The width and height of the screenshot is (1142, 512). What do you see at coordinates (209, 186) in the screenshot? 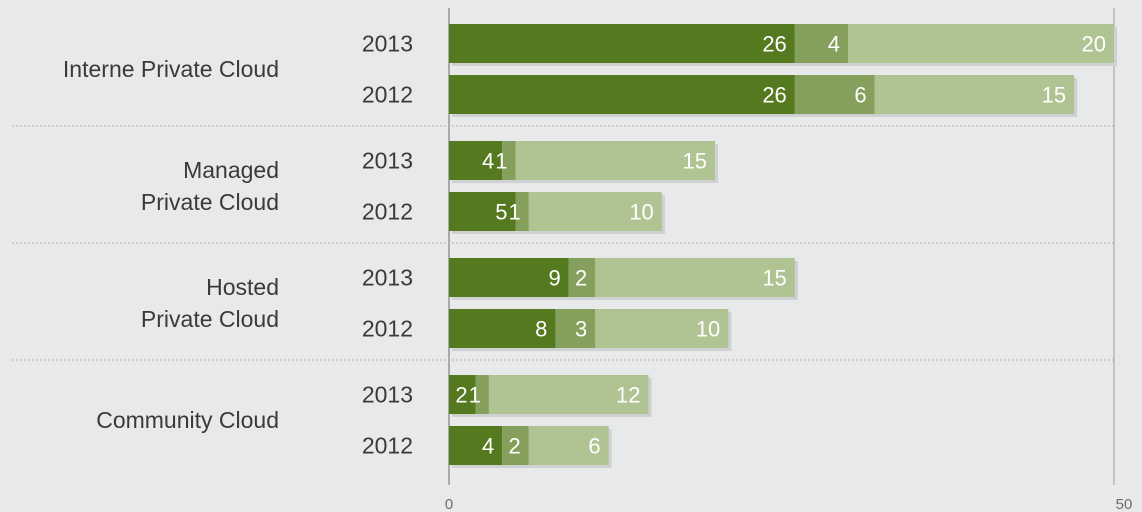
I see `category-label: Managed Private Cloud` at bounding box center [209, 186].